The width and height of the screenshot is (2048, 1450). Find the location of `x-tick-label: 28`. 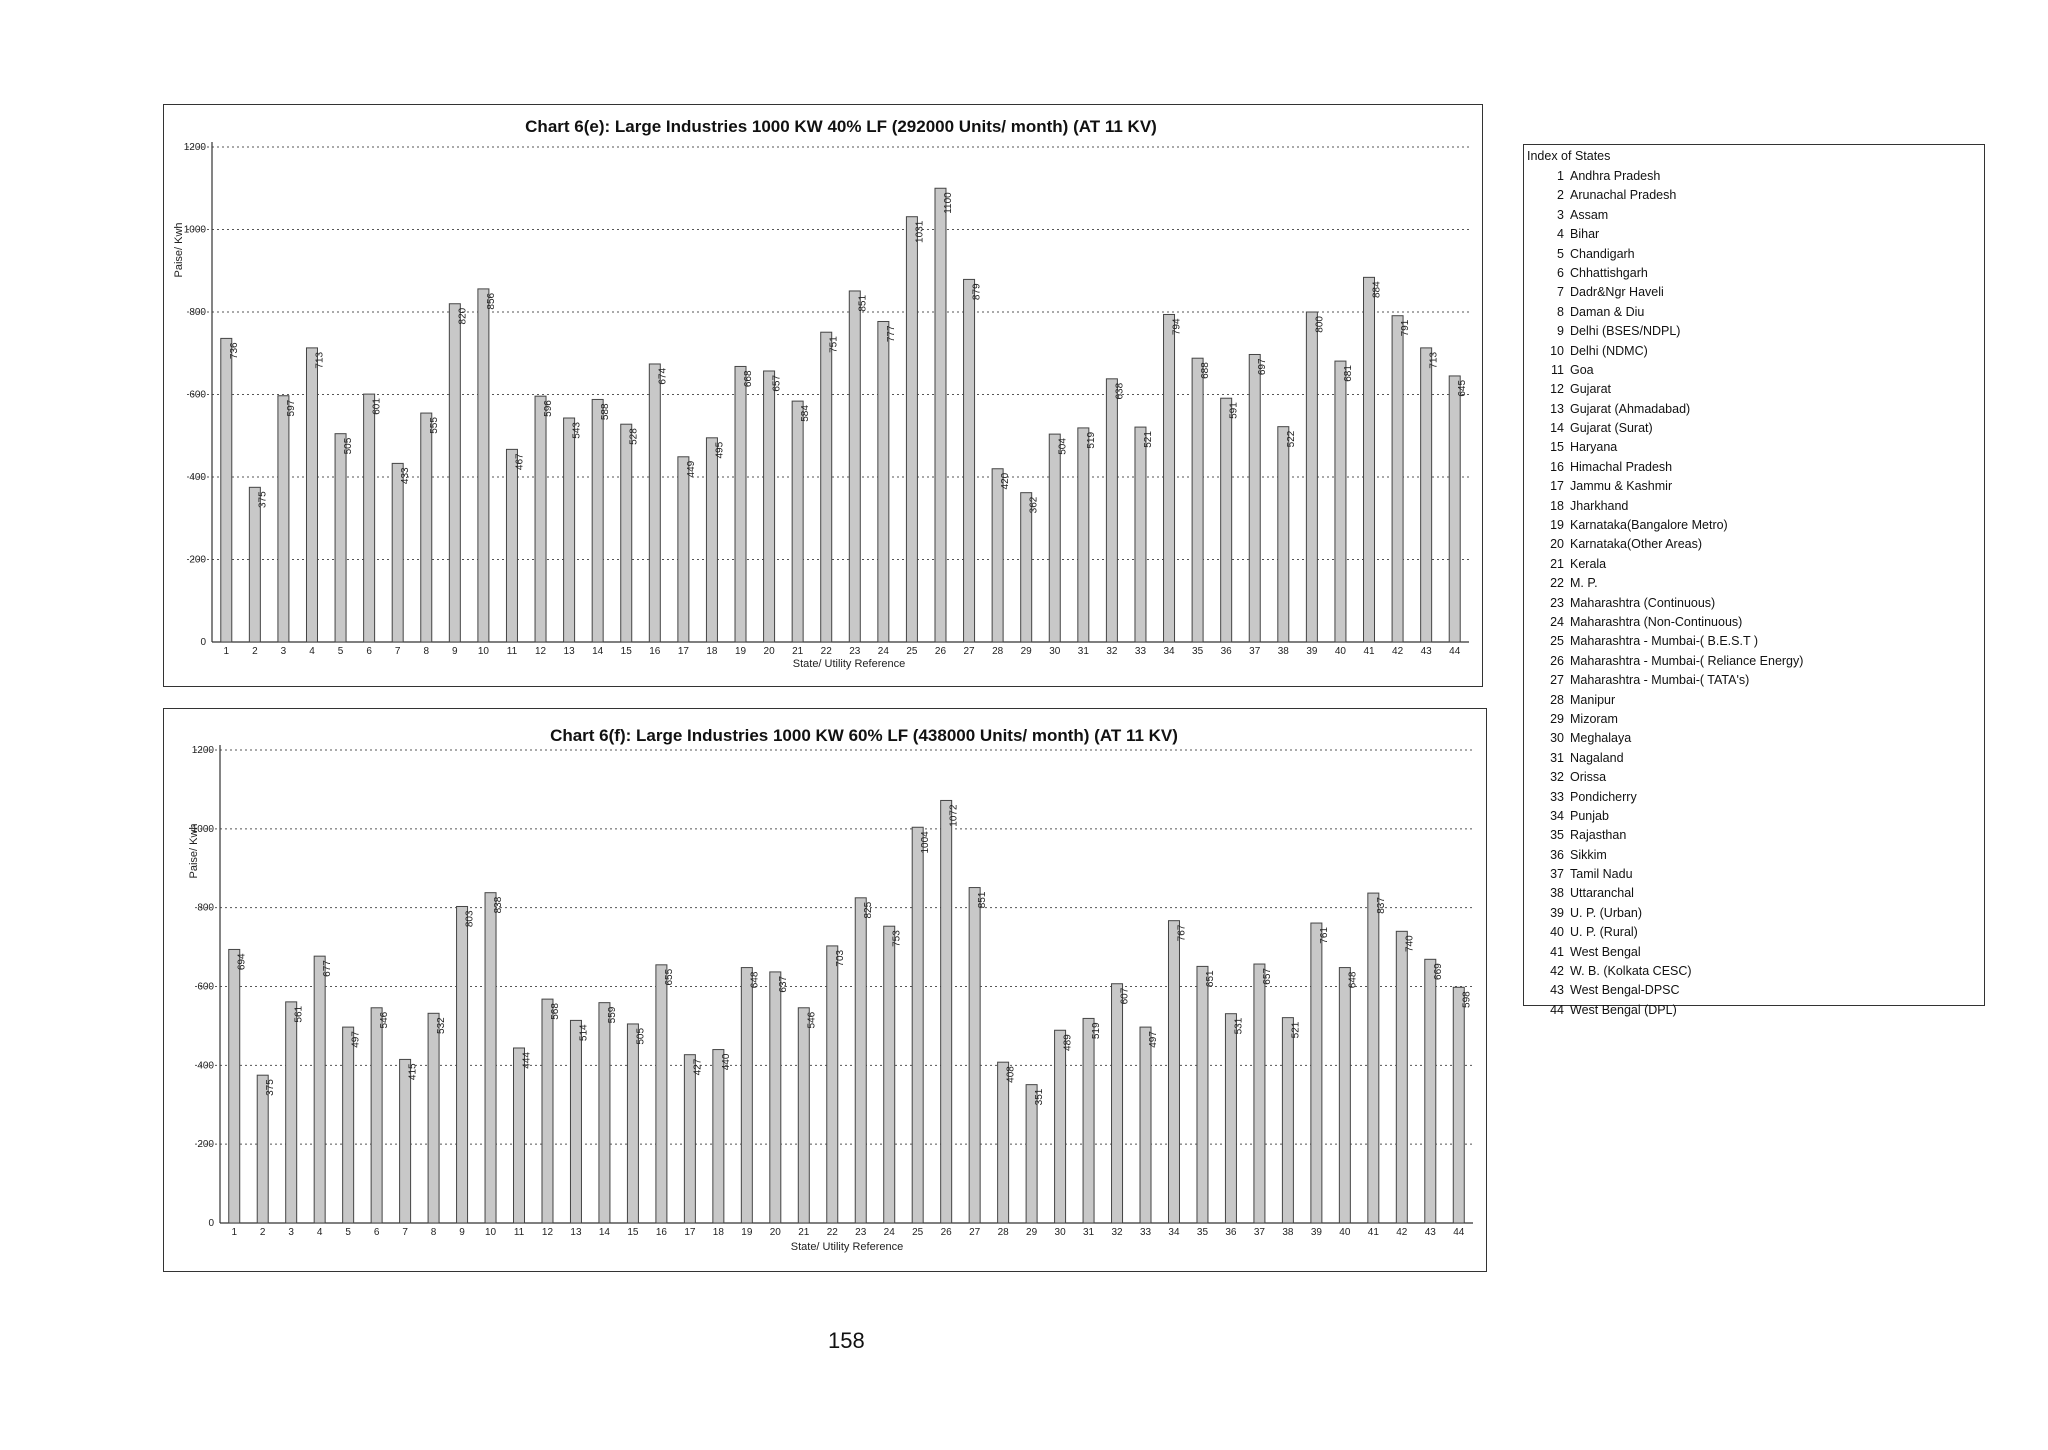

x-tick-label: 28 is located at coordinates (998, 651).